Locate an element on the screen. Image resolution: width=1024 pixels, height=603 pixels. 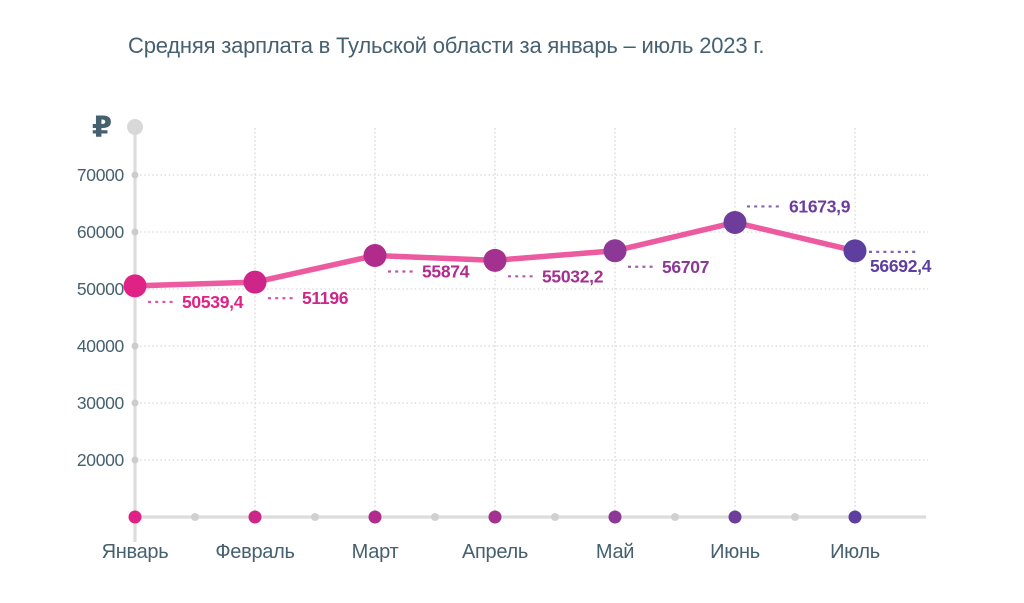
y-tick-label-20000: 20000 is located at coordinates (101, 460).